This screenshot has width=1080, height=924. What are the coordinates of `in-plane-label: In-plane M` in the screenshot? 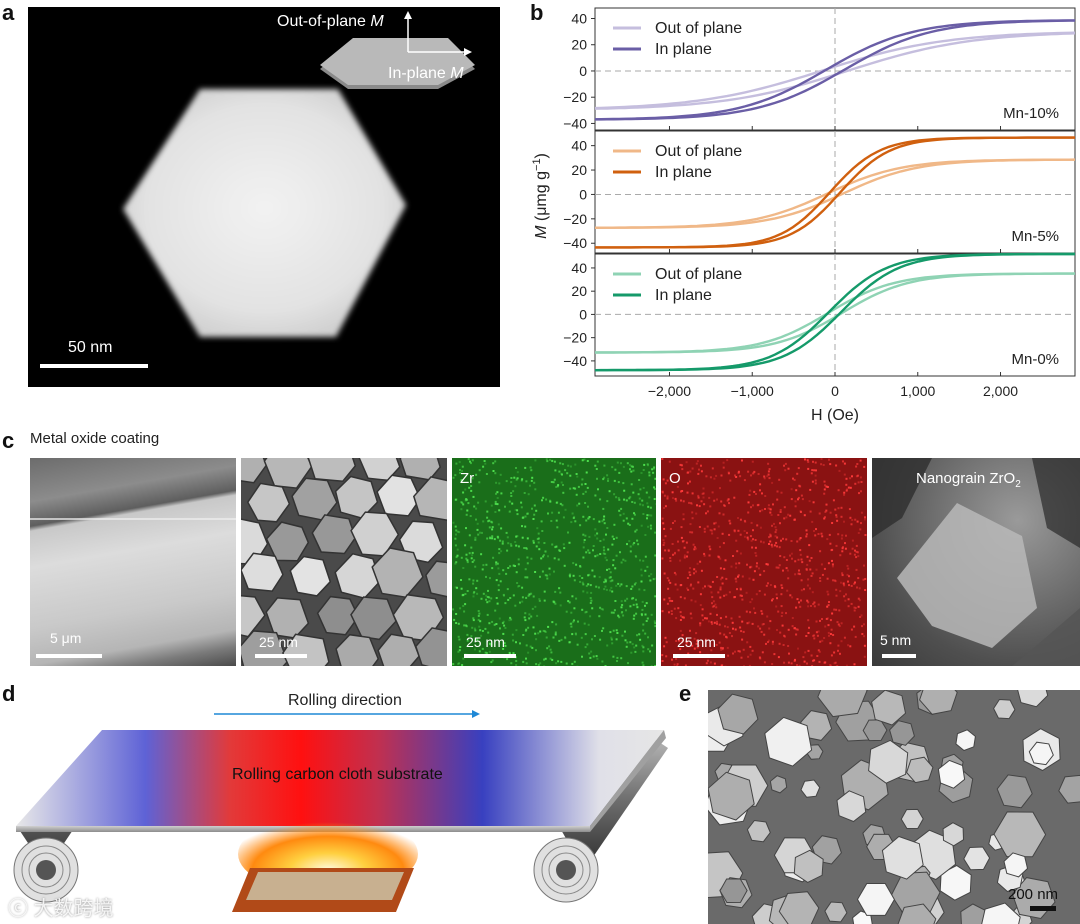 It's located at (426, 73).